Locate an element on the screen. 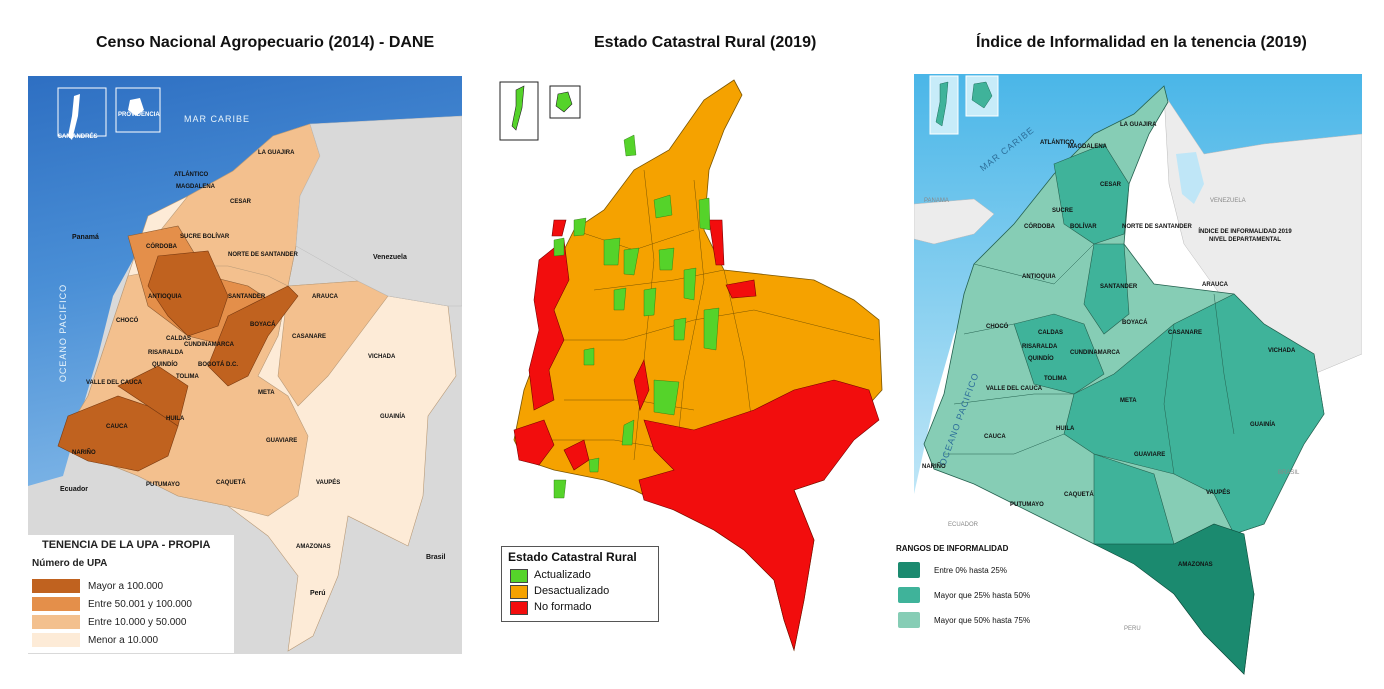  map1-label-venezuela: Venezuela is located at coordinates (390, 257).